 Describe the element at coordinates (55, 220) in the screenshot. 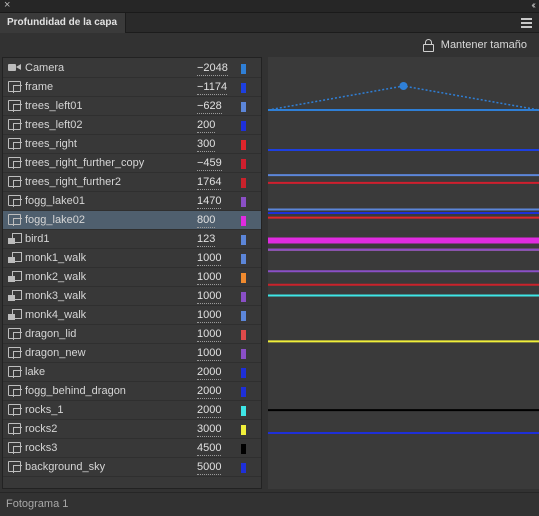

I see `layer-name: fogg_lake02` at that location.